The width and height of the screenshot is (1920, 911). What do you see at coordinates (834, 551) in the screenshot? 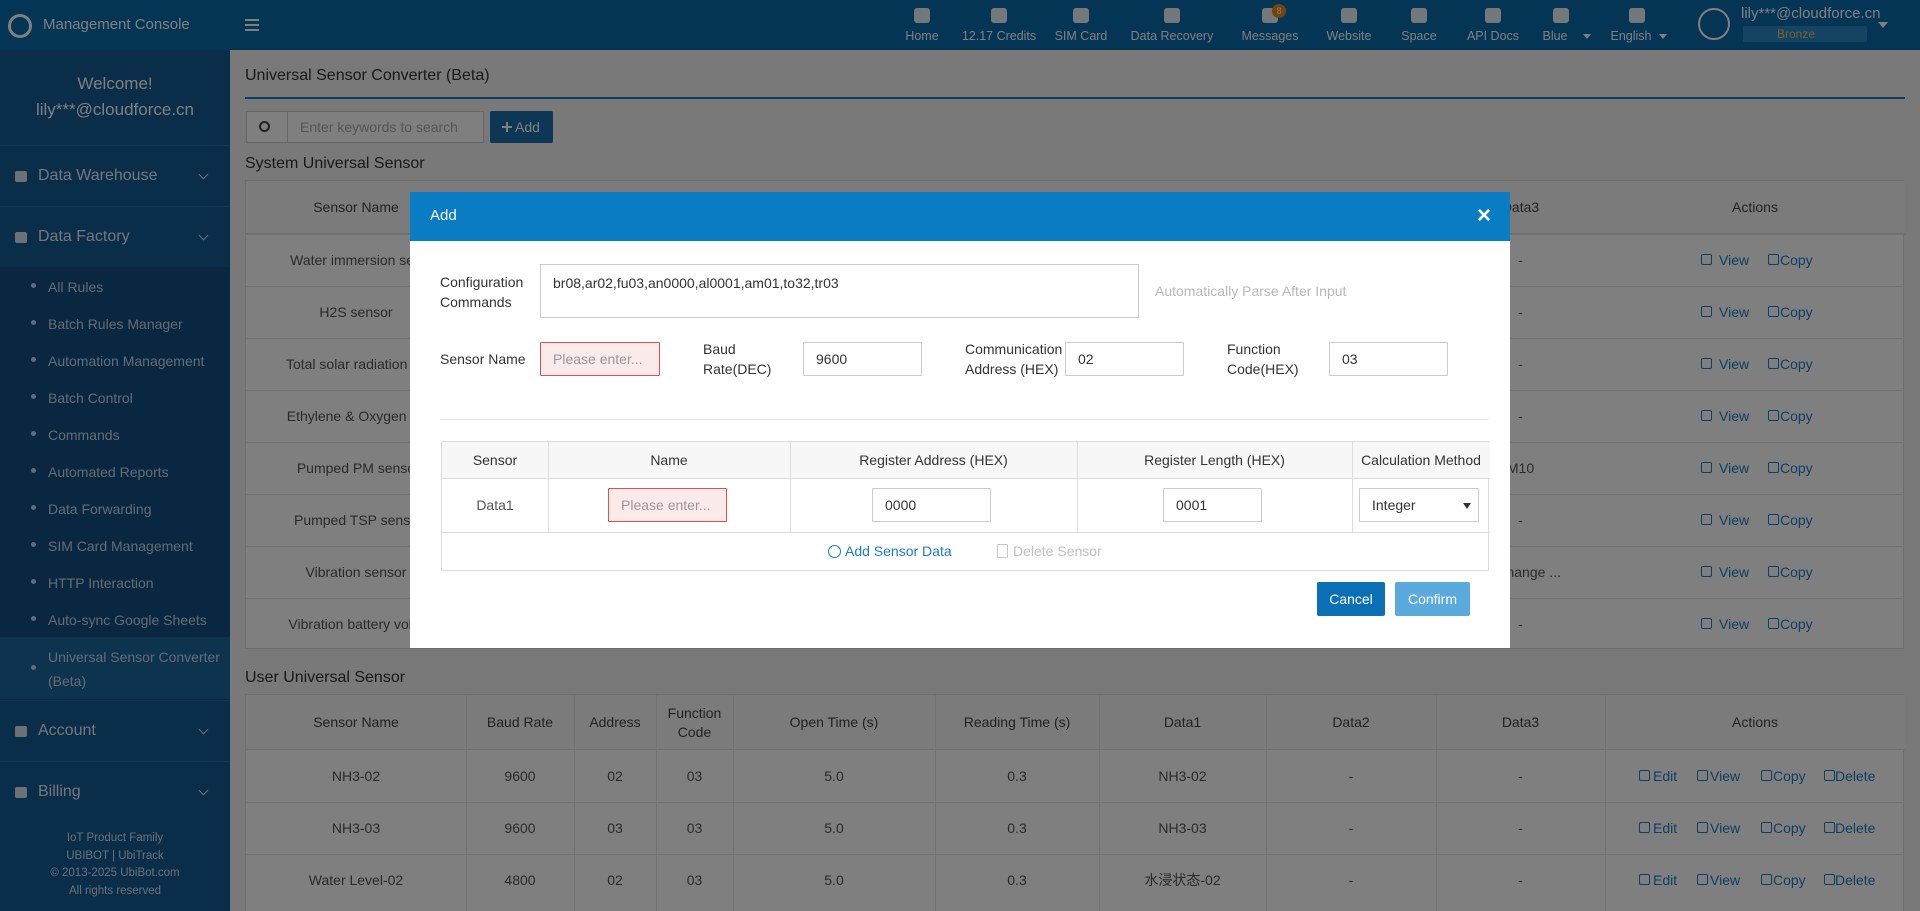
I see `add-icon` at bounding box center [834, 551].